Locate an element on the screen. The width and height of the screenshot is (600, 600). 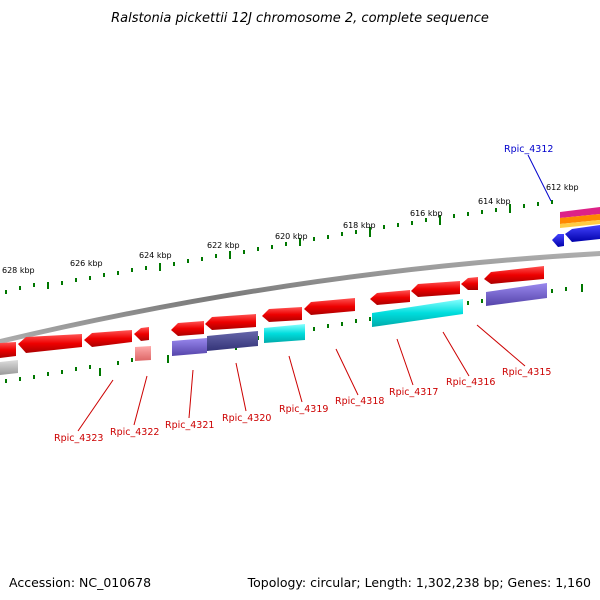
ruler-label-628: 628 kbp is located at coordinates (18, 270).